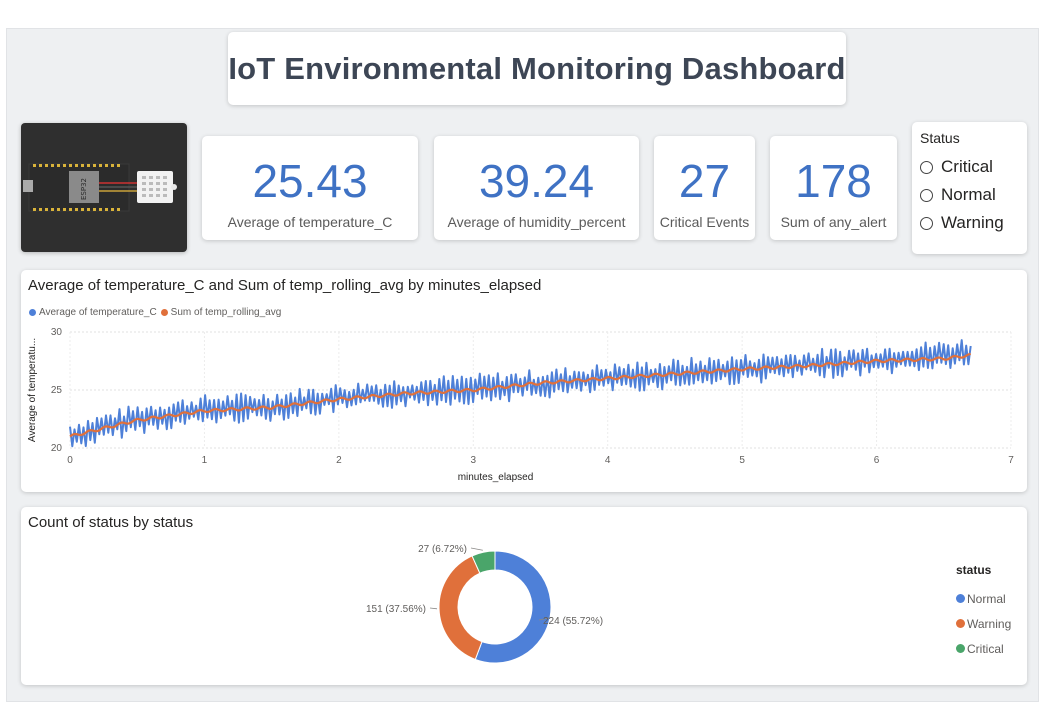 The image size is (1043, 720). Describe the element at coordinates (442, 549) in the screenshot. I see `data-label: 27 (6.72%)` at that location.